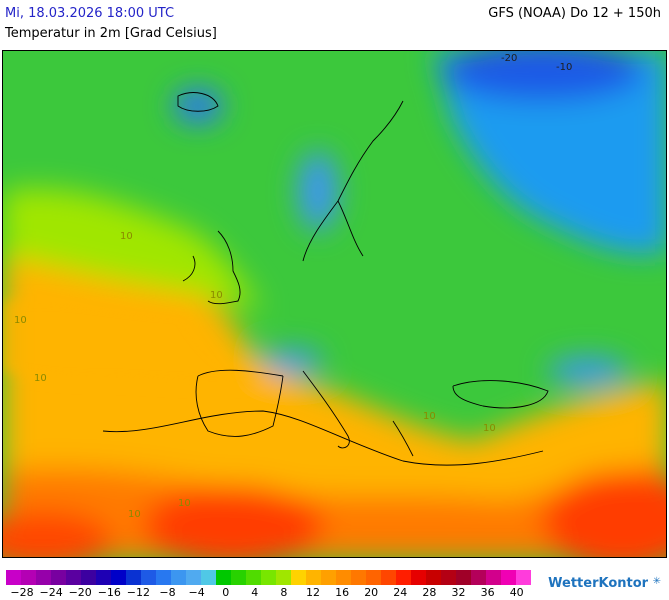  Describe the element at coordinates (284, 592) in the screenshot. I see `legend-tick: 8` at that location.